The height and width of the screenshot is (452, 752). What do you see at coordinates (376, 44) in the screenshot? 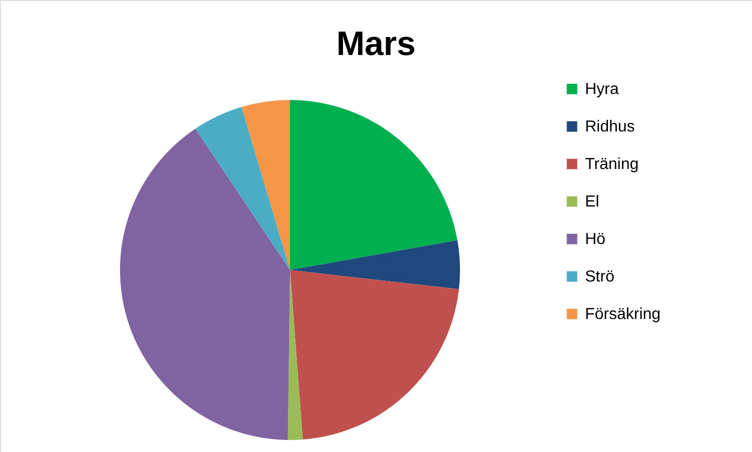
I see `chart-title: Mars` at bounding box center [376, 44].